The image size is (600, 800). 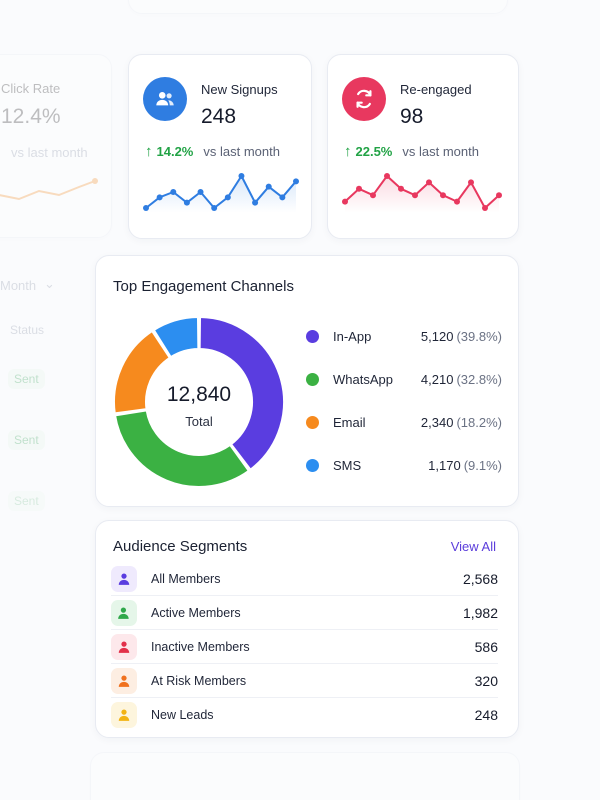 I want to click on left-table-strip: Month ⌄ Status Sent Sent Sent, so click(x=45, y=465).